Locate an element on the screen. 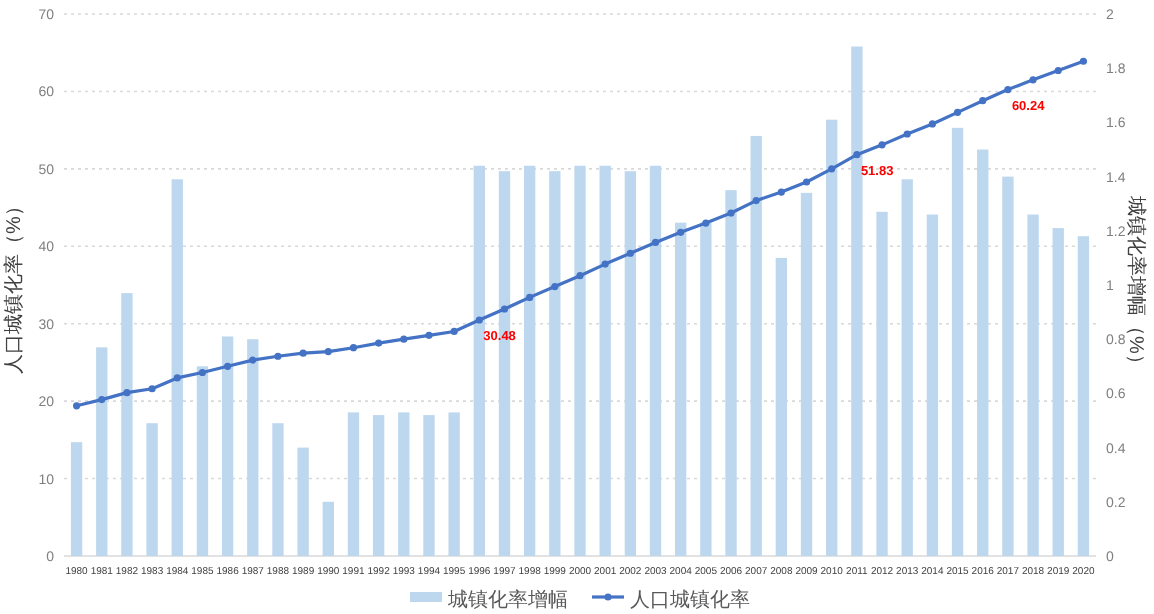  legend-label: 城镇化率增幅 is located at coordinates (507, 600).